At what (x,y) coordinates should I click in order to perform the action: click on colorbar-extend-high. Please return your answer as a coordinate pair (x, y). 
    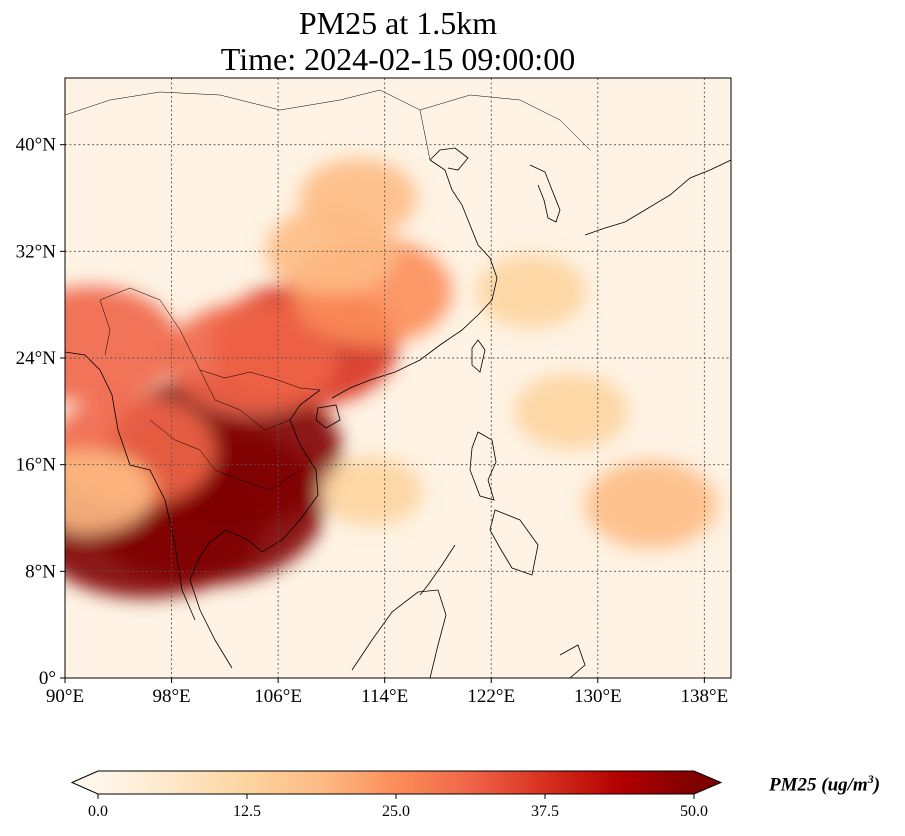
    Looking at the image, I should click on (707, 782).